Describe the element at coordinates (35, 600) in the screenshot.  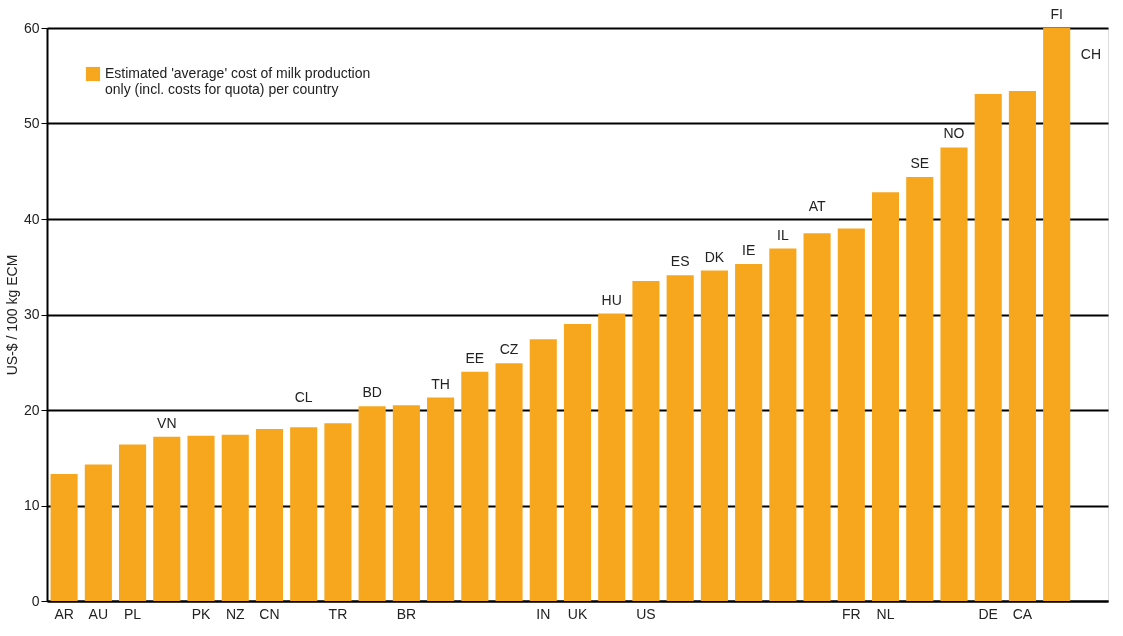
I see `y-tick-label: 0` at that location.